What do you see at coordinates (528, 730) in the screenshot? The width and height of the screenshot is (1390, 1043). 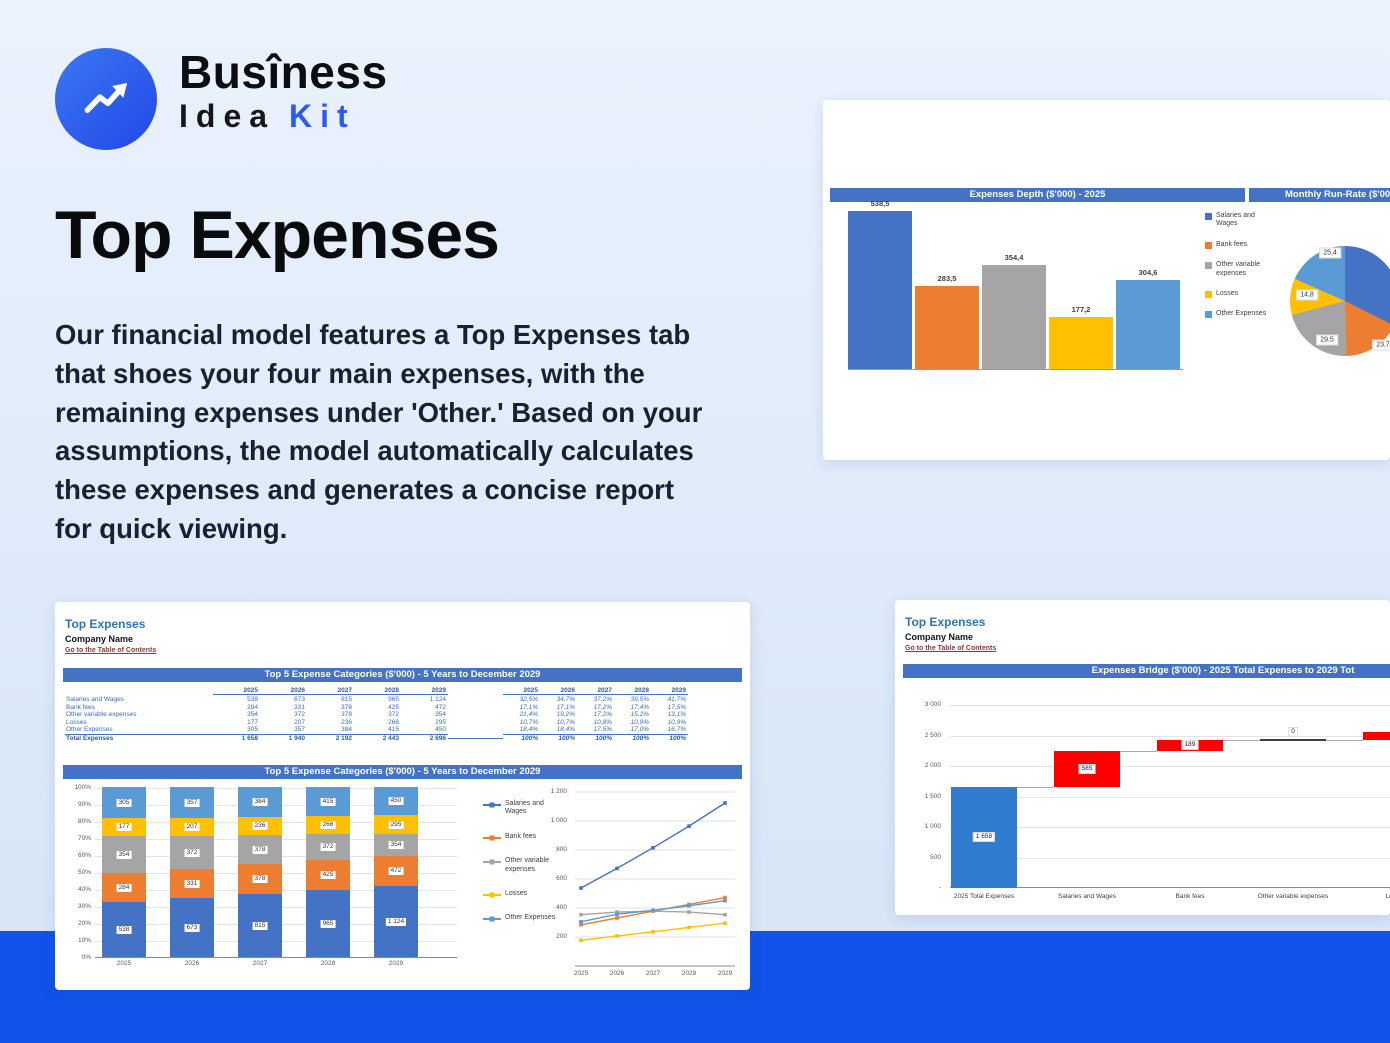 I see `percent-cell: 18,4%` at bounding box center [528, 730].